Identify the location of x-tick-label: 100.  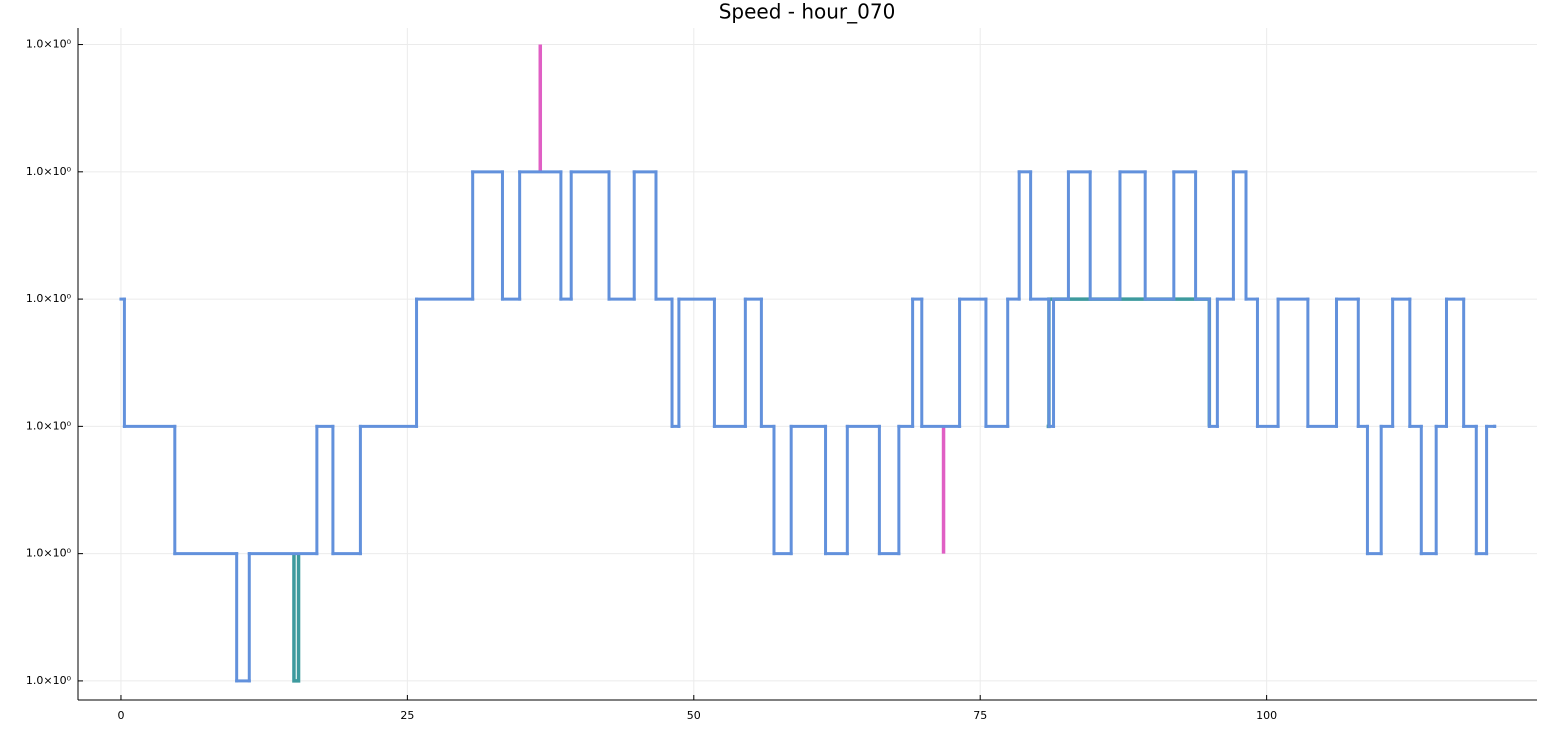
(1266, 715).